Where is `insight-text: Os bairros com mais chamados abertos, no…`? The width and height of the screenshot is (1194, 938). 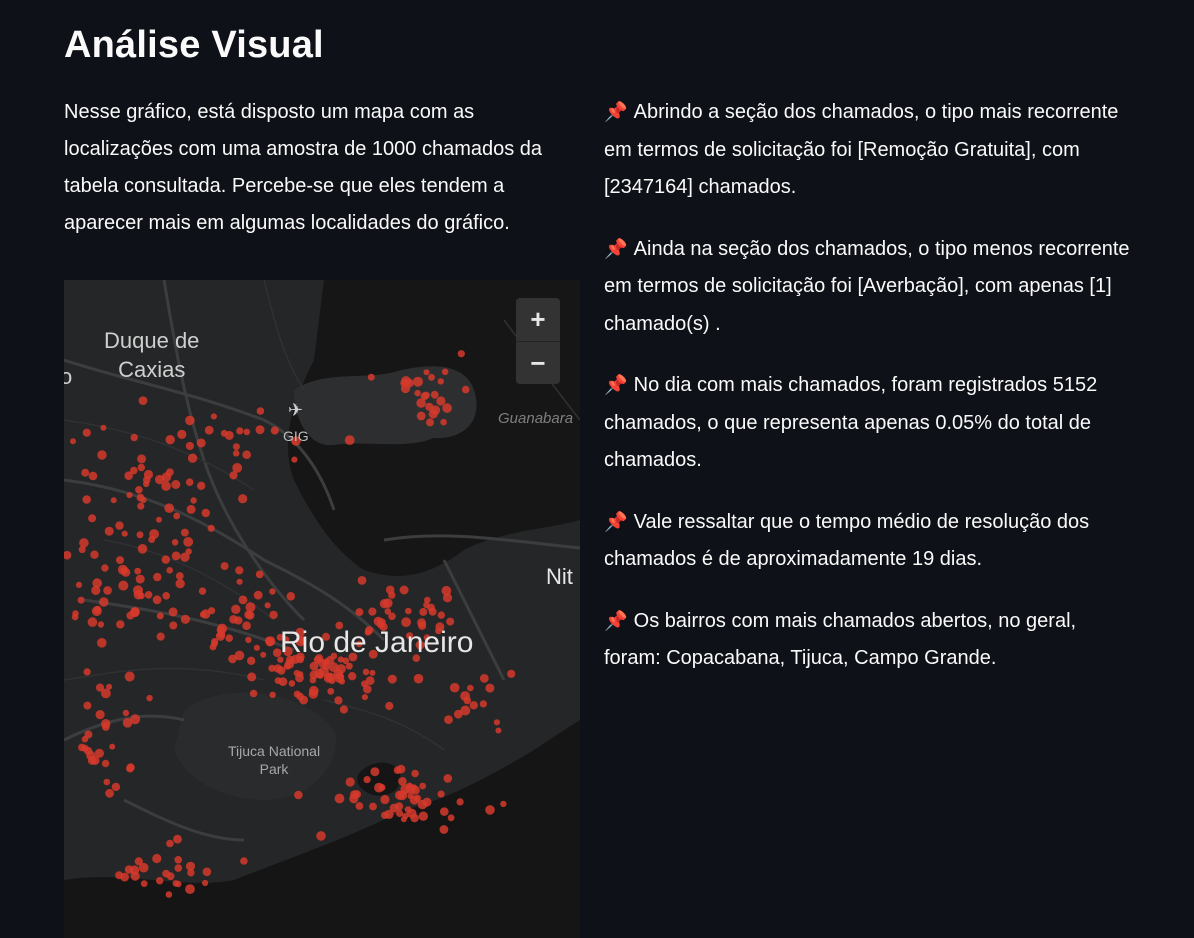 insight-text: Os bairros com mais chamados abertos, no… is located at coordinates (840, 639).